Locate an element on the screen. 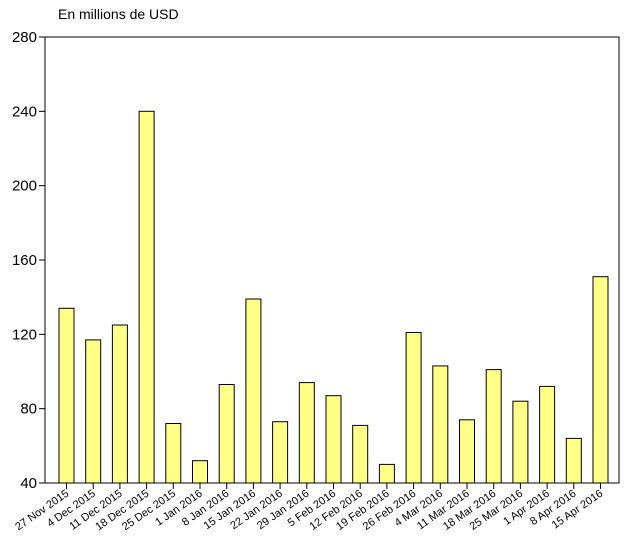 Image resolution: width=629 pixels, height=555 pixels. y-tick-label: 80 is located at coordinates (28, 409).